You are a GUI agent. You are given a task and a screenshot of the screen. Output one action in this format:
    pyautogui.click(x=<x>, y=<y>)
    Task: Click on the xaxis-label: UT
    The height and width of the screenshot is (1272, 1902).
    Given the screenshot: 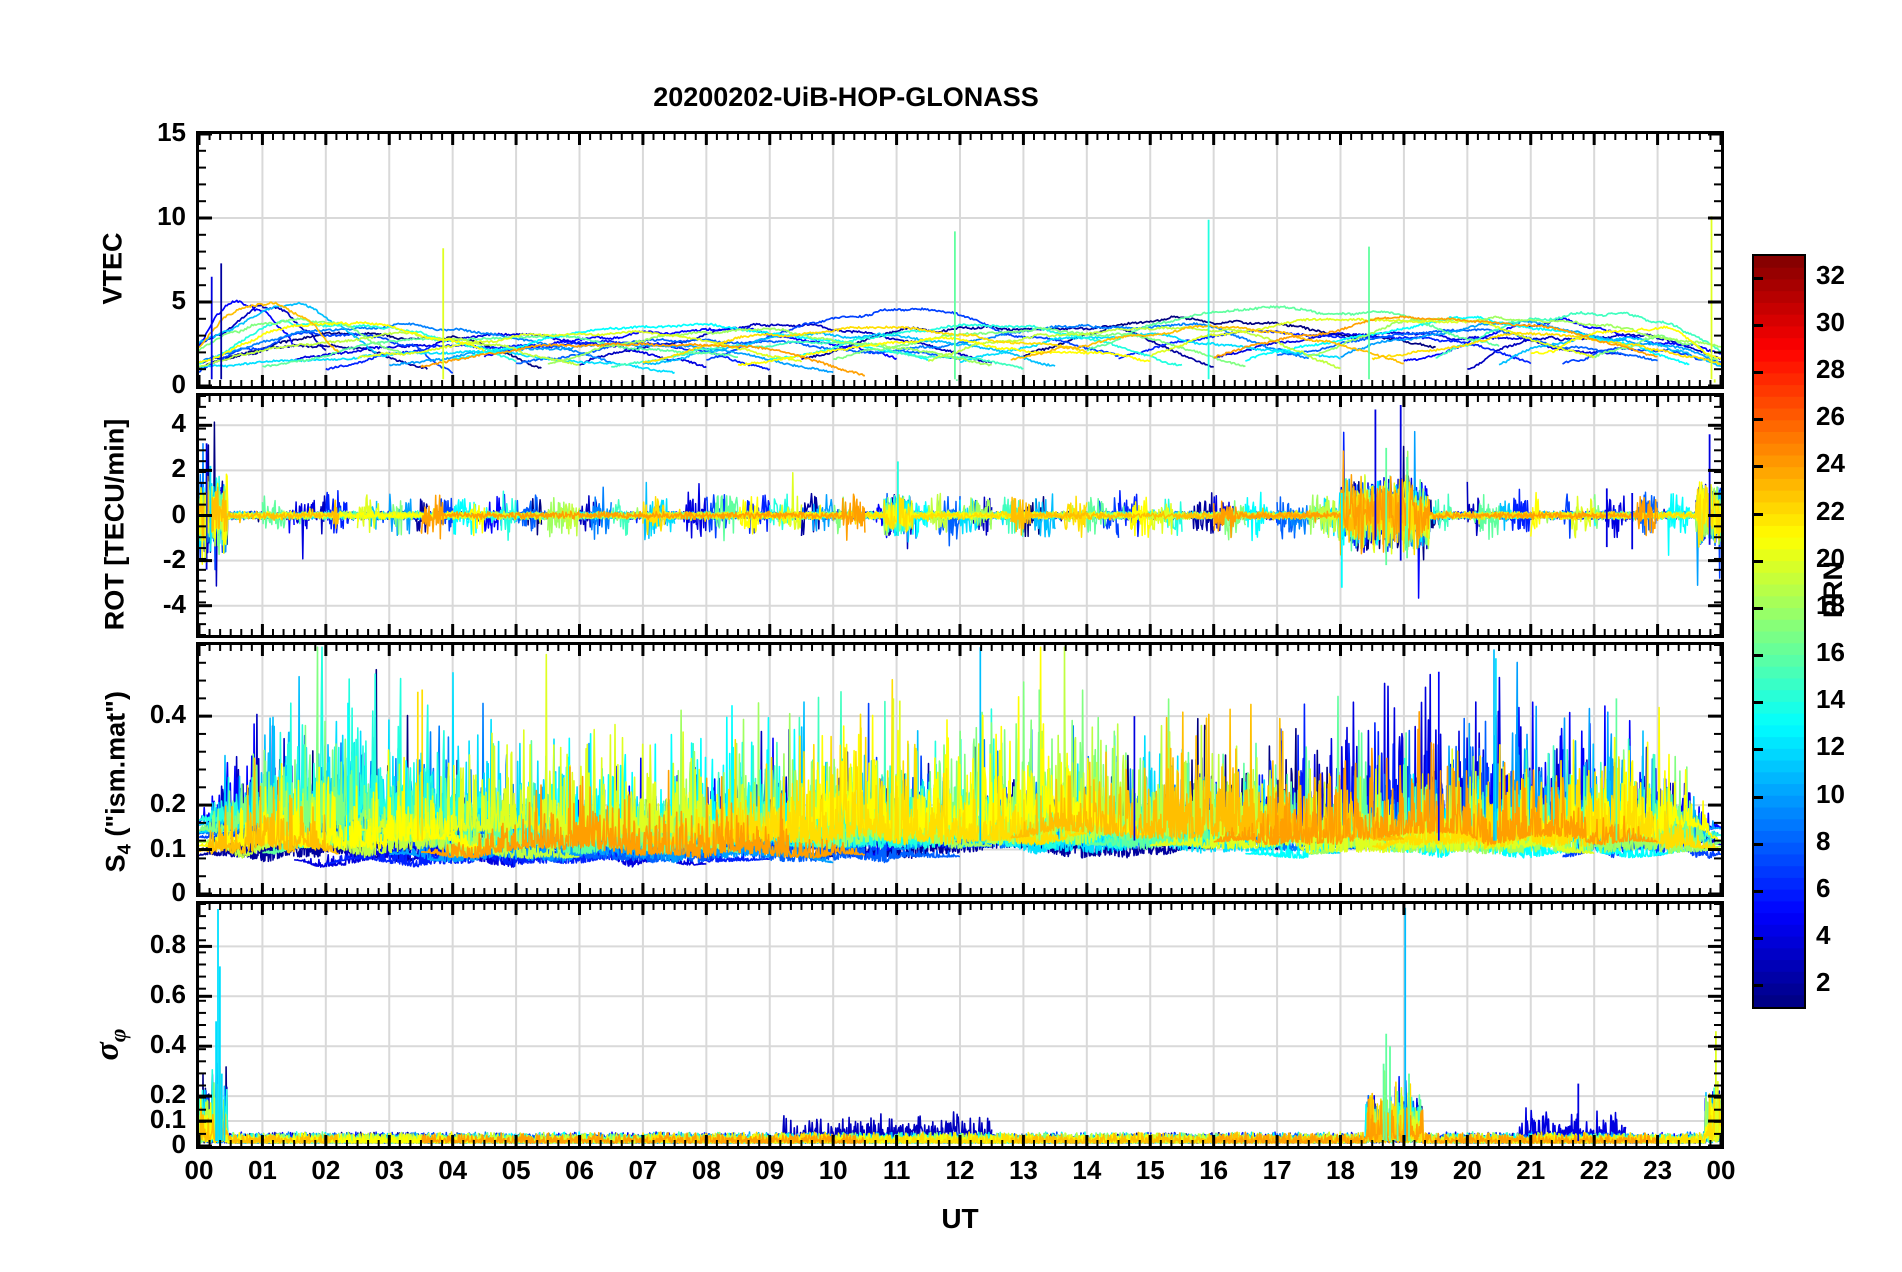 What is the action you would take?
    pyautogui.click(x=960, y=1218)
    